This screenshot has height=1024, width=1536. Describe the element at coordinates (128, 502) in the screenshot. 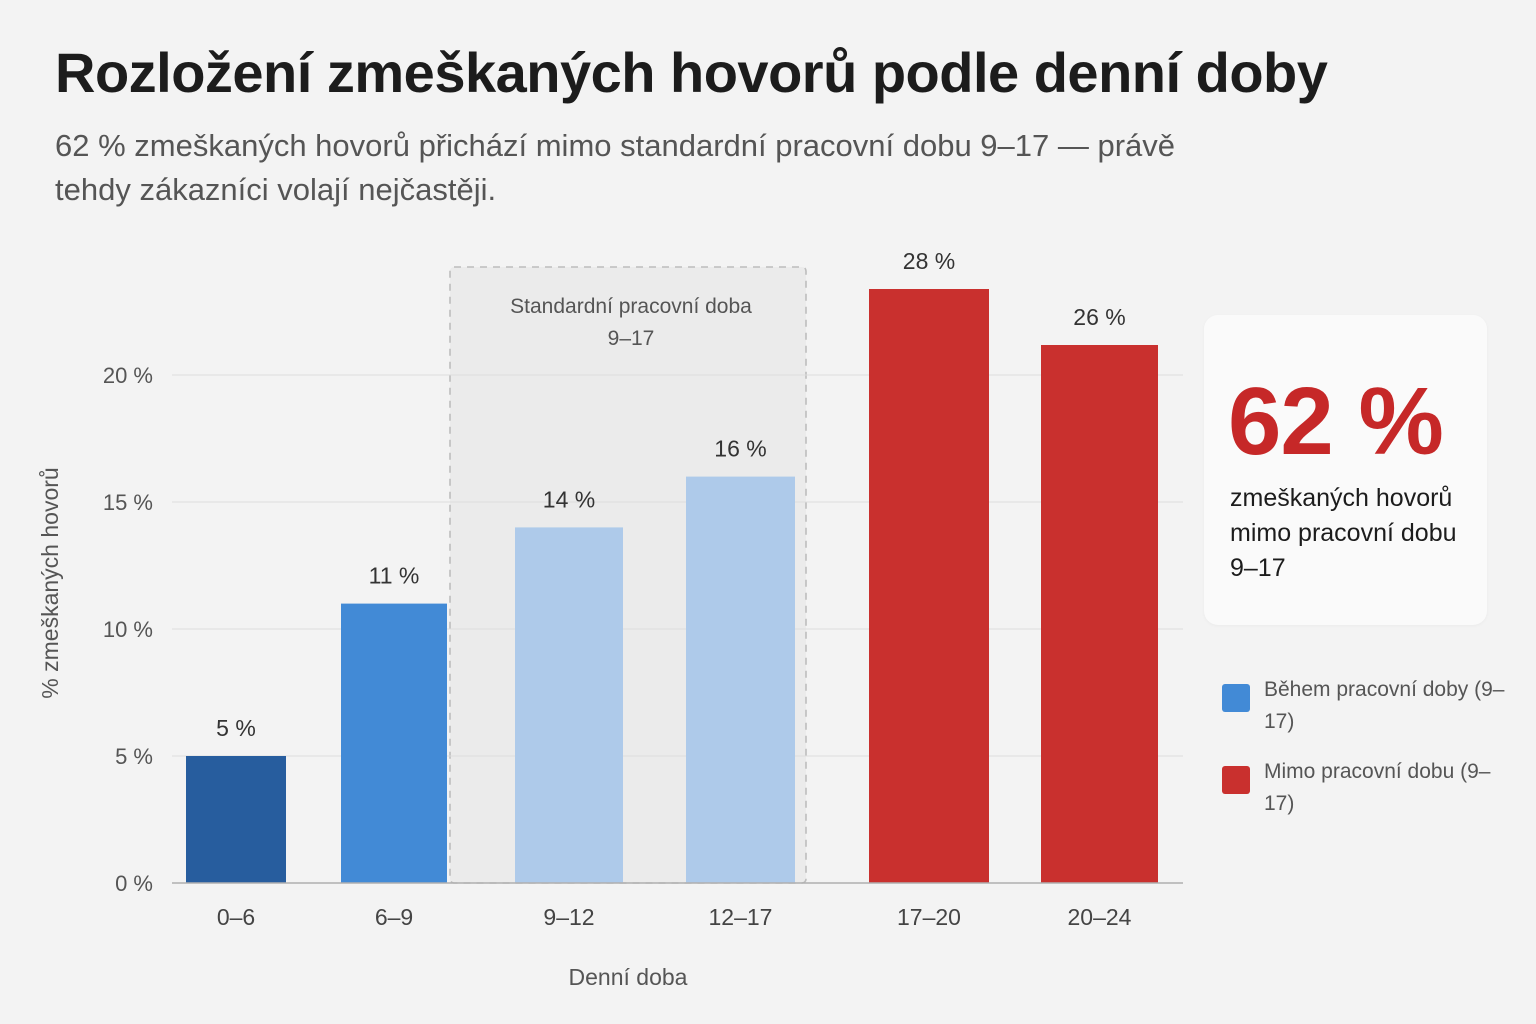

I see `y-tick-label: 15 %` at that location.